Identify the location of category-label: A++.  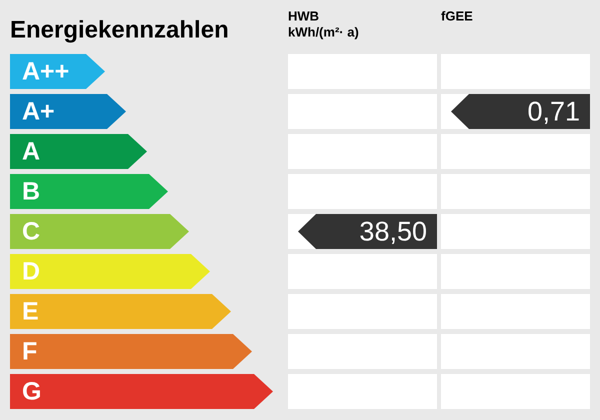
(46, 72).